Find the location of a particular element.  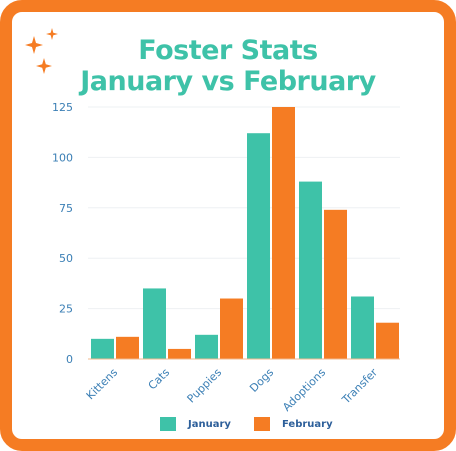

legend-label-february: February is located at coordinates (307, 424).